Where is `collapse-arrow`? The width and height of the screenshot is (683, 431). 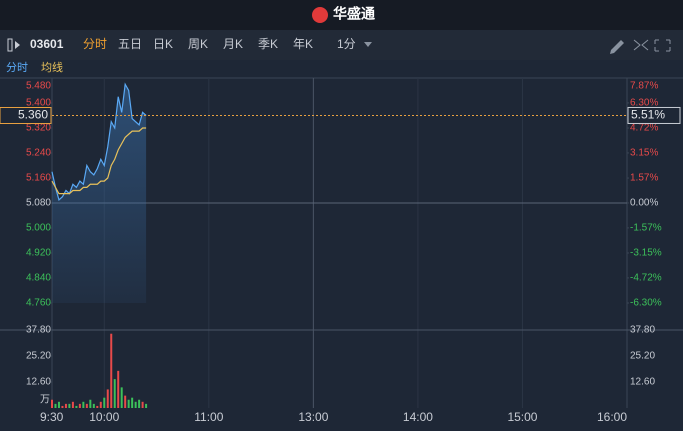 collapse-arrow is located at coordinates (17, 45).